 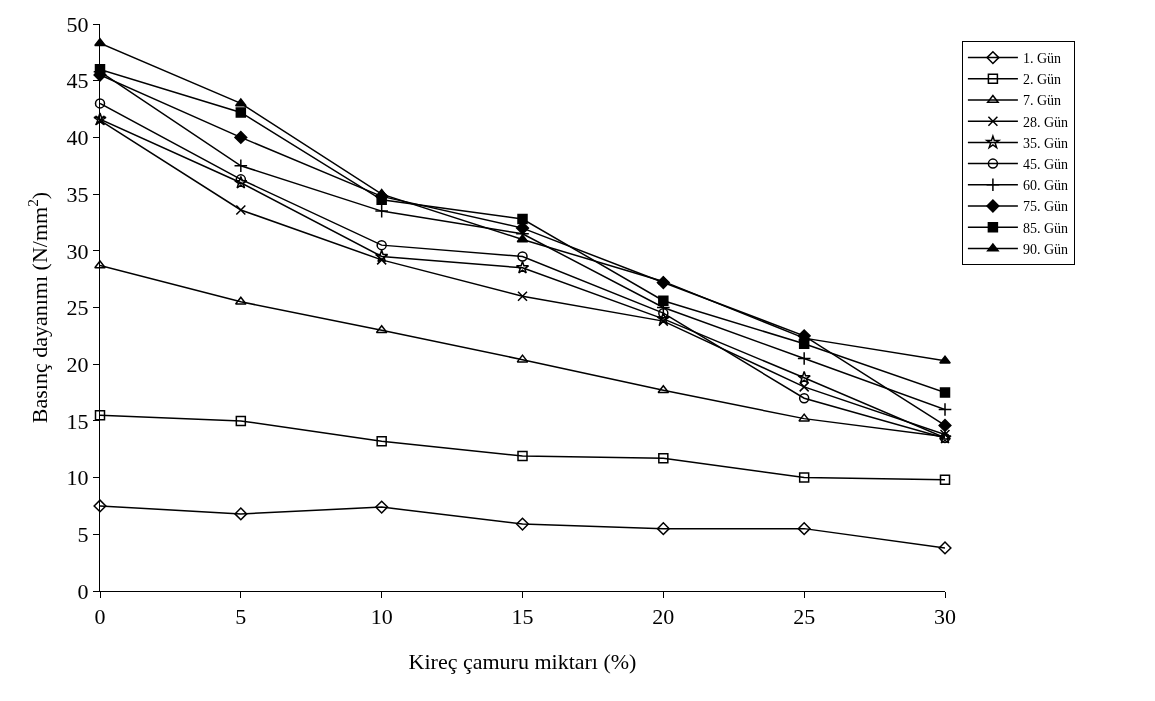 I want to click on y-tick-label: 0, so click(x=83, y=591).